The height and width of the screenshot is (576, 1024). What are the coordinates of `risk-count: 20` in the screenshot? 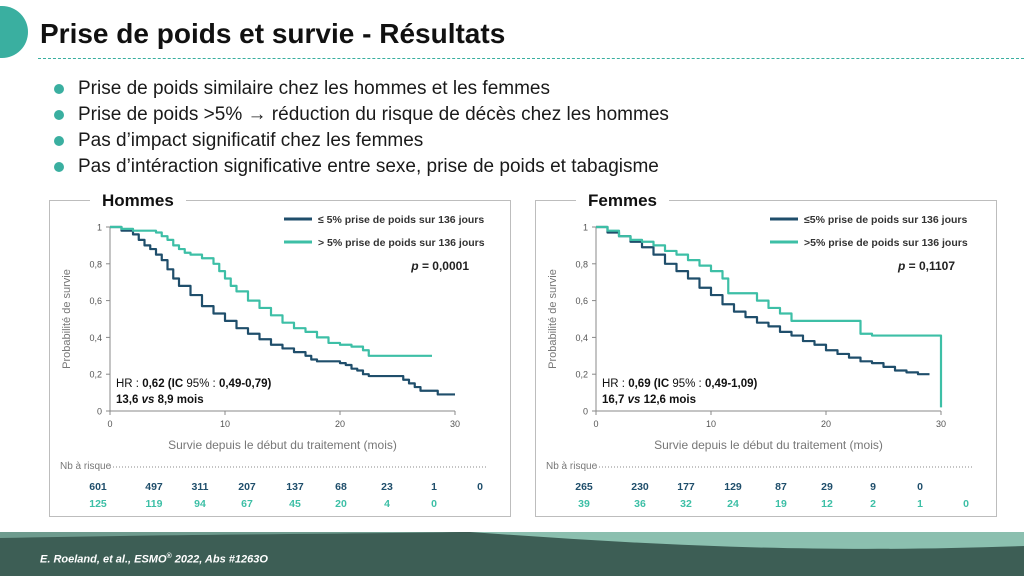 It's located at (341, 504).